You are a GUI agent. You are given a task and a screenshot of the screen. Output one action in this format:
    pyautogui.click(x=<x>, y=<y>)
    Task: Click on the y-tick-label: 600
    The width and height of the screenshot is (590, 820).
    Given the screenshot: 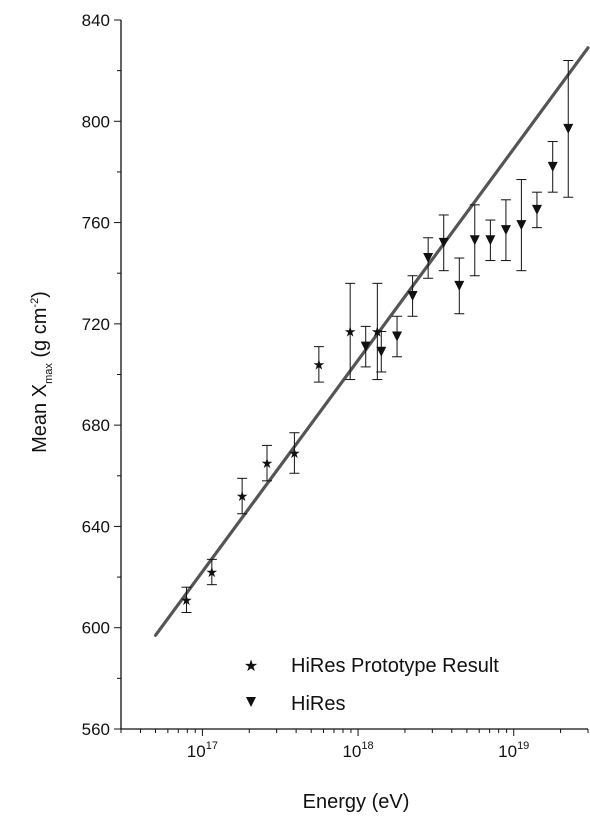 What is the action you would take?
    pyautogui.click(x=96, y=628)
    